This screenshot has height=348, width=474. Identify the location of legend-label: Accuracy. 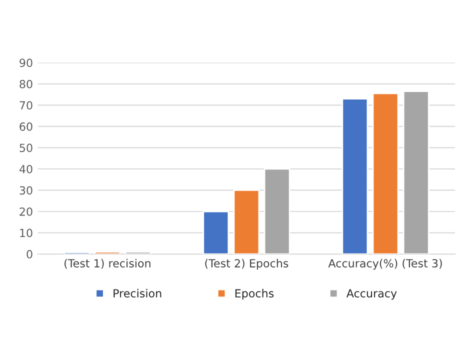
(371, 294).